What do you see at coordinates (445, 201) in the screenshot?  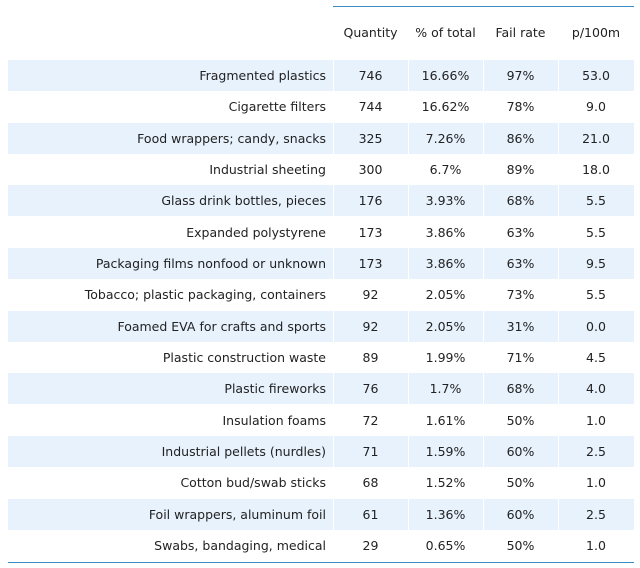 I see `percent-of-total-cell: 3.93%` at bounding box center [445, 201].